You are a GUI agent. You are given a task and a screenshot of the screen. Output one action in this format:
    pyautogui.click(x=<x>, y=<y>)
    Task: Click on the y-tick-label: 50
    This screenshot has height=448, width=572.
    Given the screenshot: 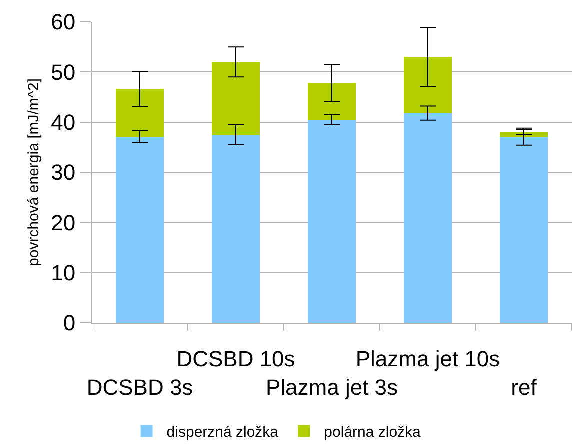 What is the action you would take?
    pyautogui.click(x=63, y=72)
    